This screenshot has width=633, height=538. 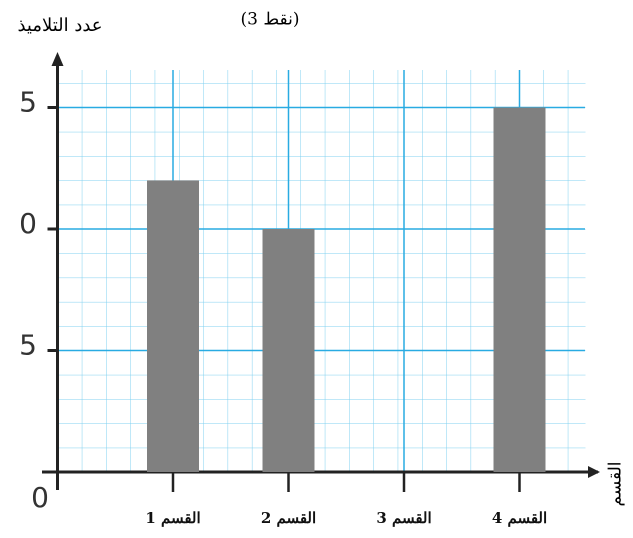 I want to click on x-tick-label: القسم 4, so click(x=519, y=518).